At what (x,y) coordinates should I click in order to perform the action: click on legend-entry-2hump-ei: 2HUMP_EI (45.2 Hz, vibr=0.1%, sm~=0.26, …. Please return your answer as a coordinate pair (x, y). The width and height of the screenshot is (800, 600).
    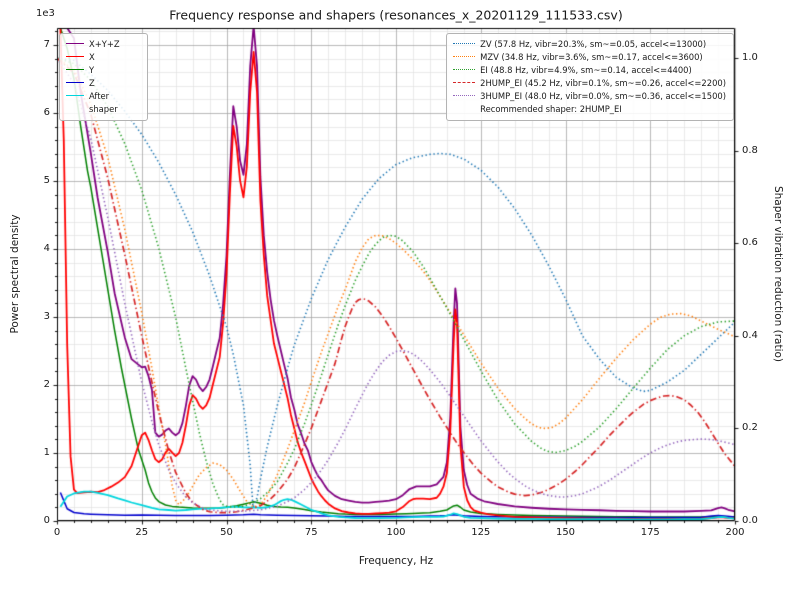
    Looking at the image, I should click on (589, 83).